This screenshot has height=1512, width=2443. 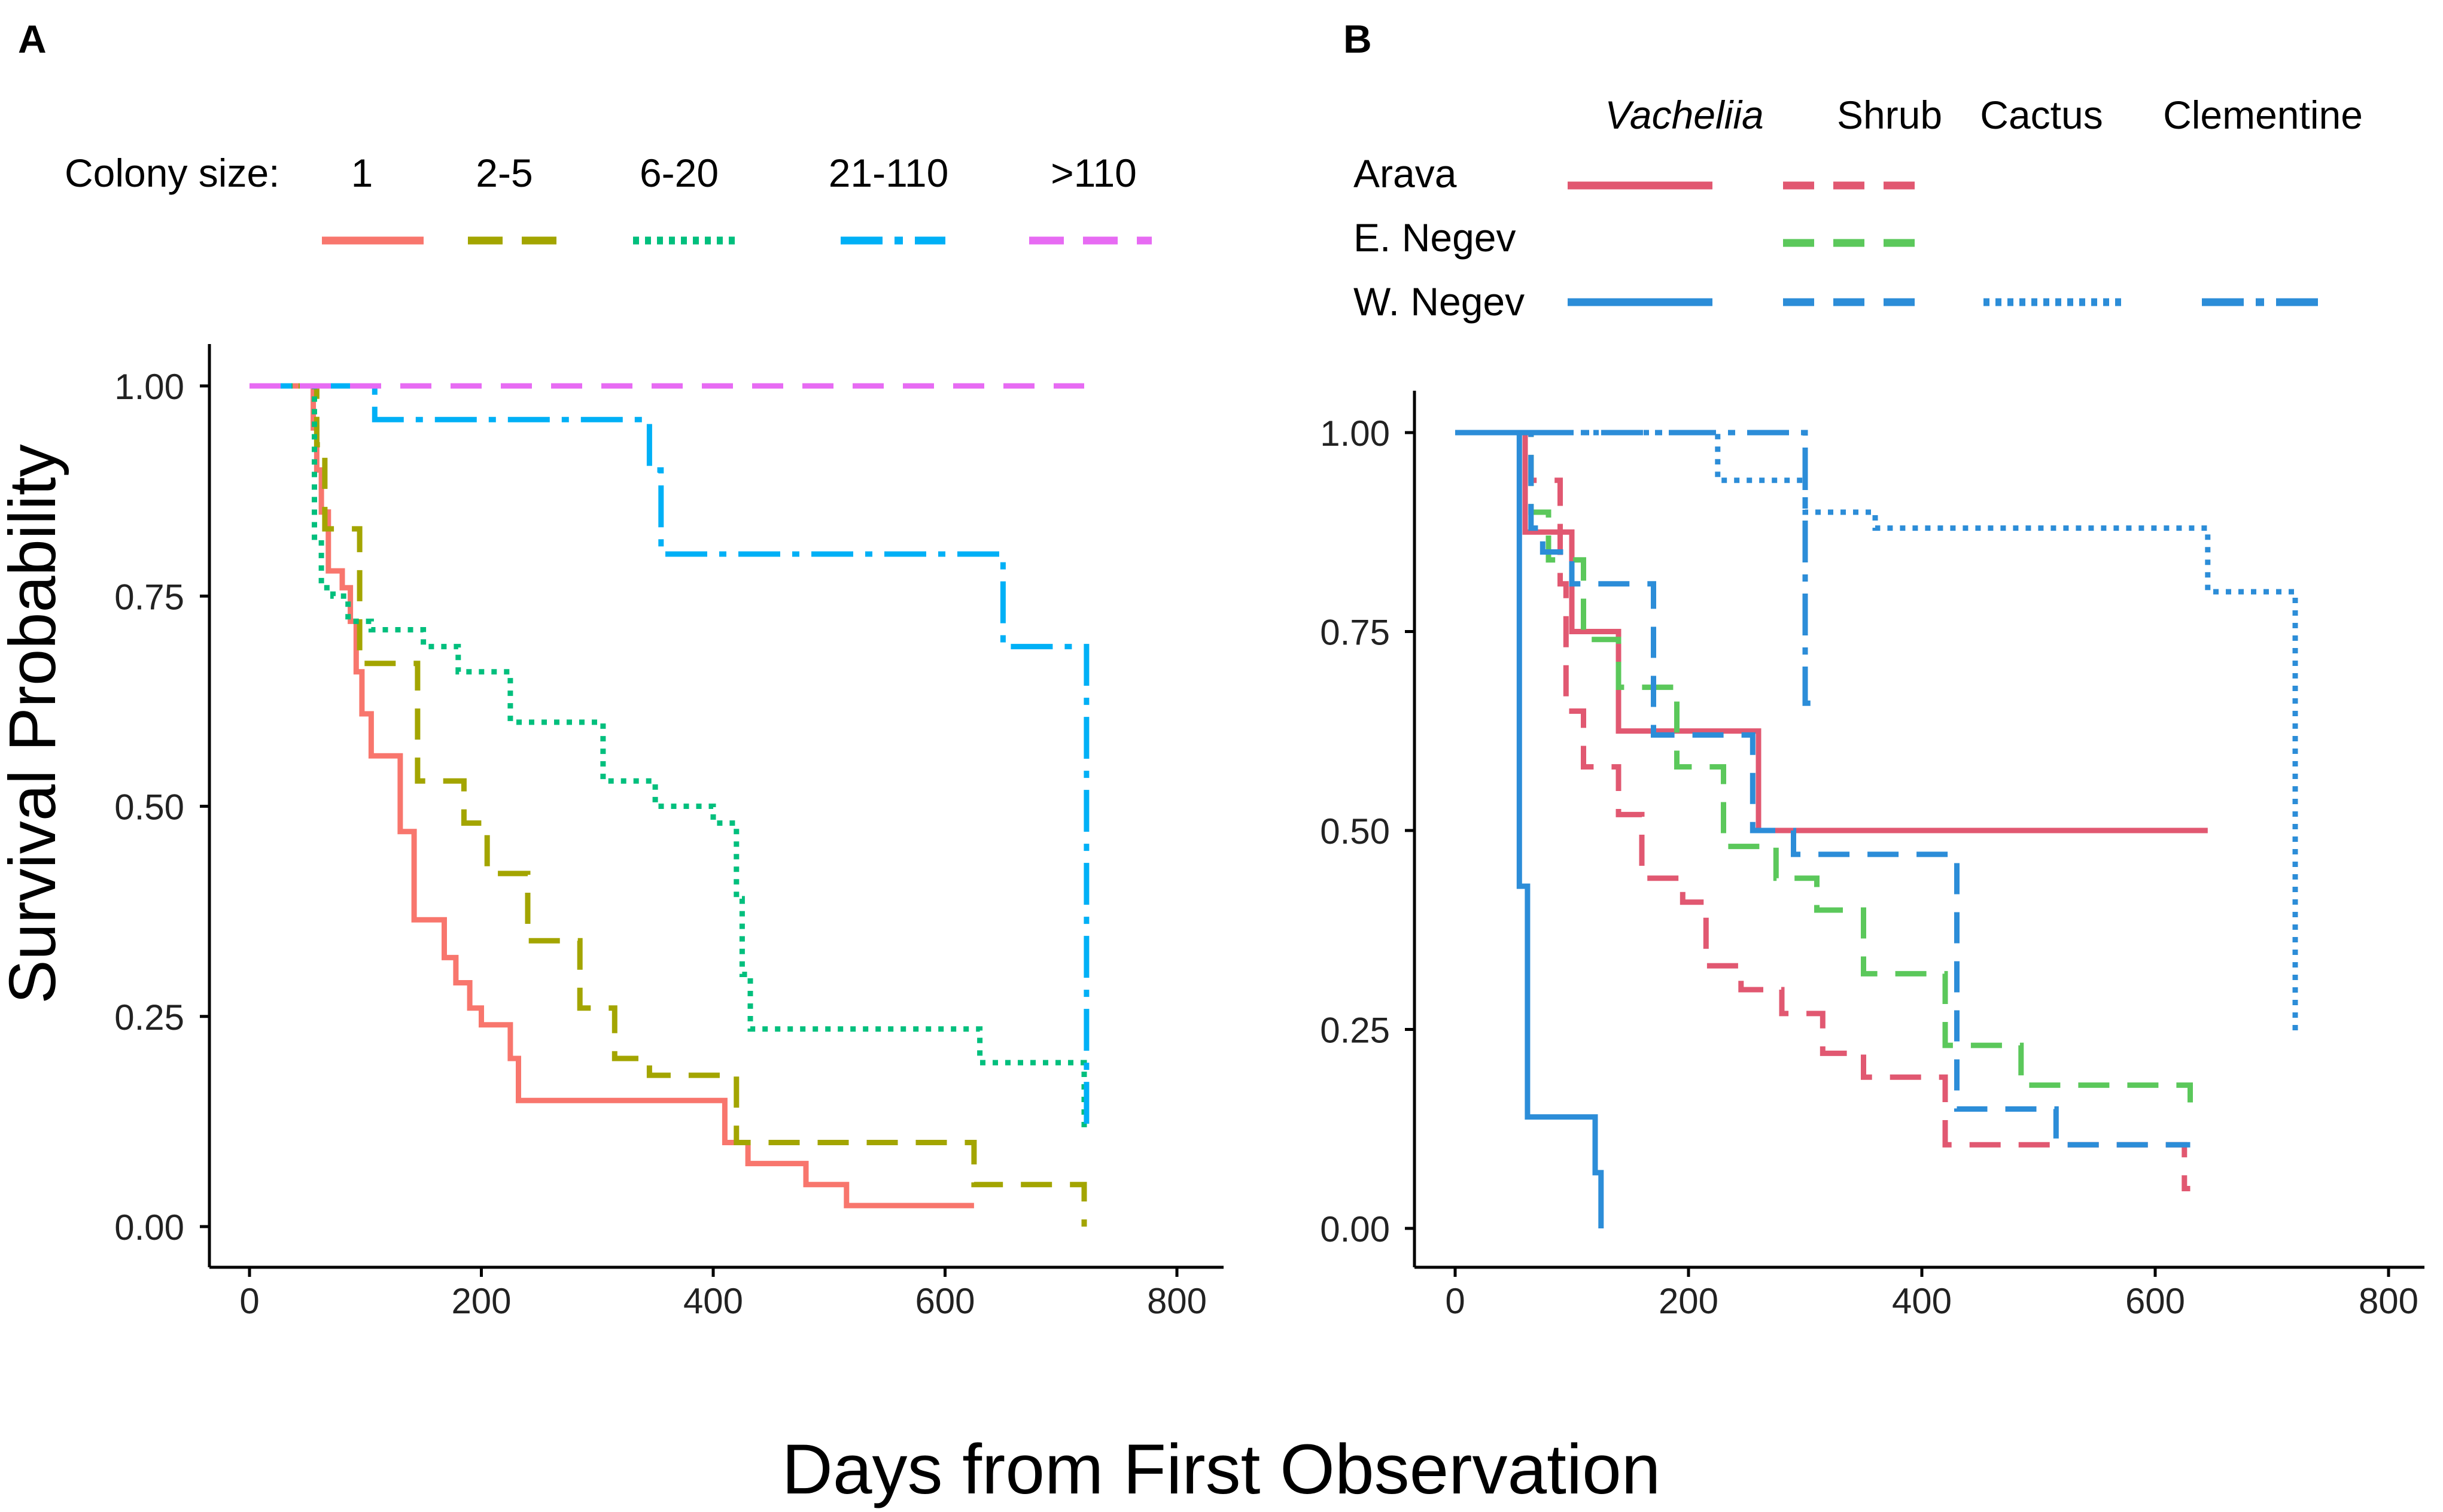 I want to click on panel-b-series-w-negev-clementine-line, so click(x=1633, y=568).